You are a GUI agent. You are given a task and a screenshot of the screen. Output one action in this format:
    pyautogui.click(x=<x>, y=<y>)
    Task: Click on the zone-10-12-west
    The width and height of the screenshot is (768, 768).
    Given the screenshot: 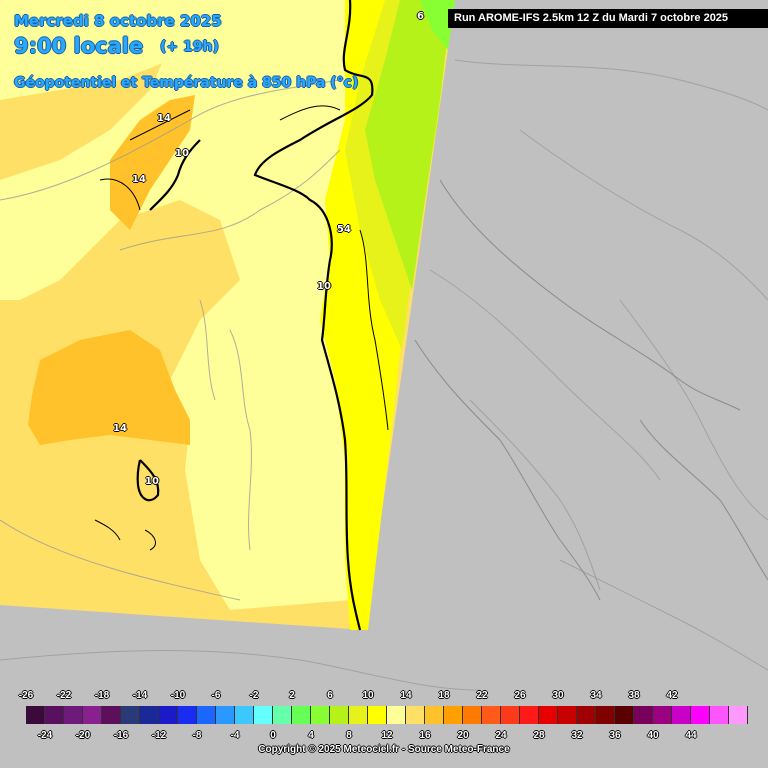 What is the action you would take?
    pyautogui.click(x=95, y=50)
    